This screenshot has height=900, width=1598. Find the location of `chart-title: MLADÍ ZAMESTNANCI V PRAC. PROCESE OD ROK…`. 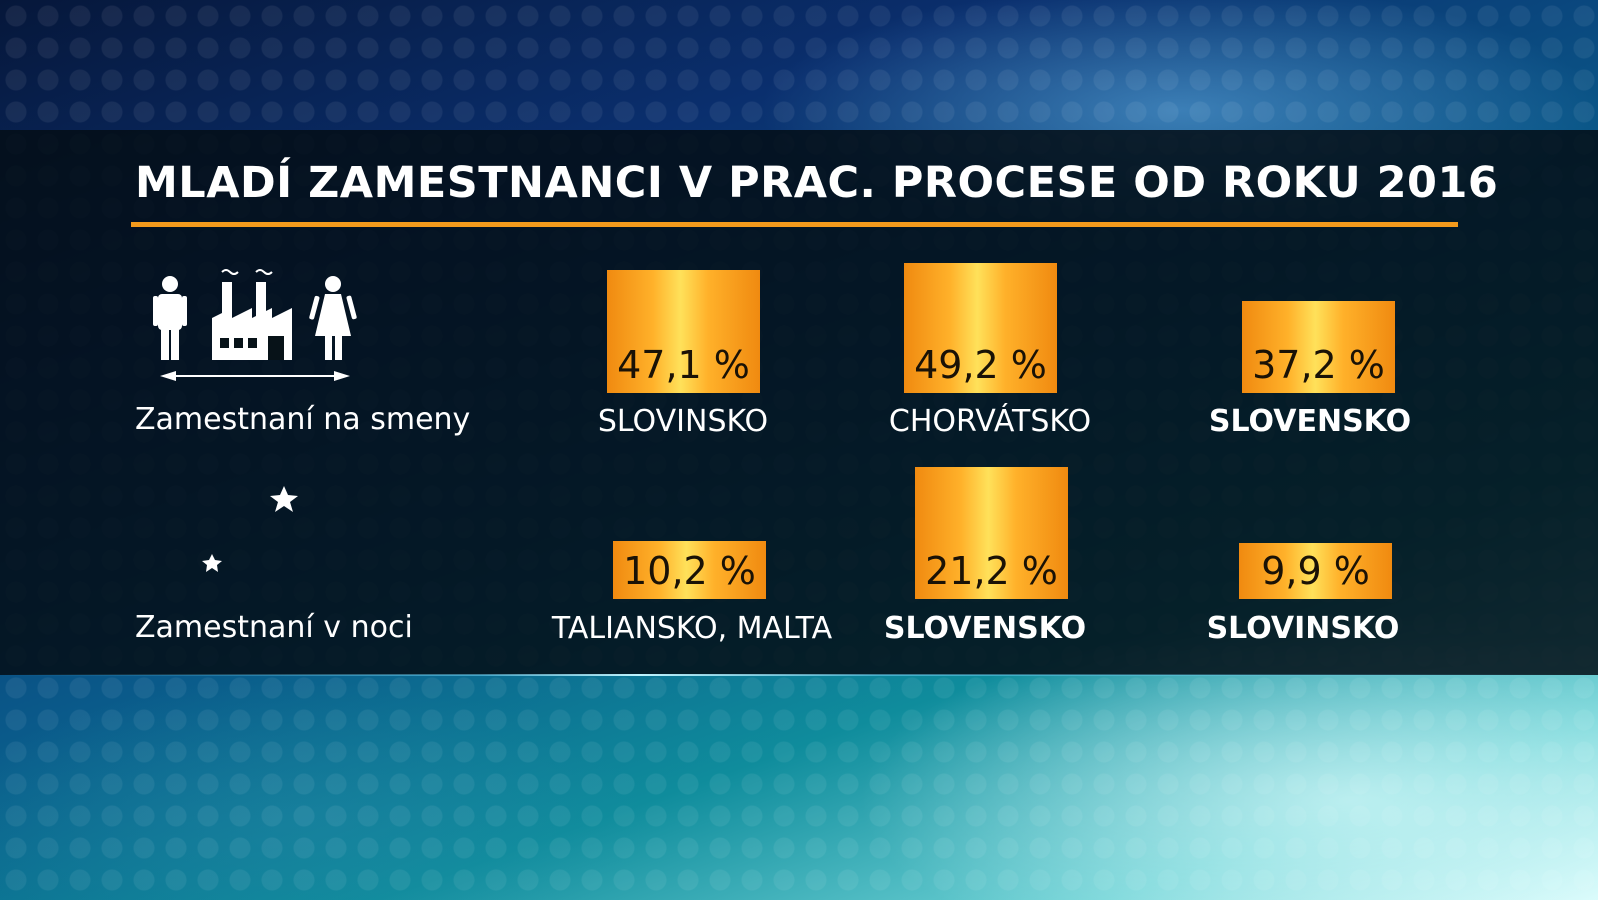

chart-title: MLADÍ ZAMESTNANCI V PRAC. PROCESE OD ROK… is located at coordinates (817, 183).